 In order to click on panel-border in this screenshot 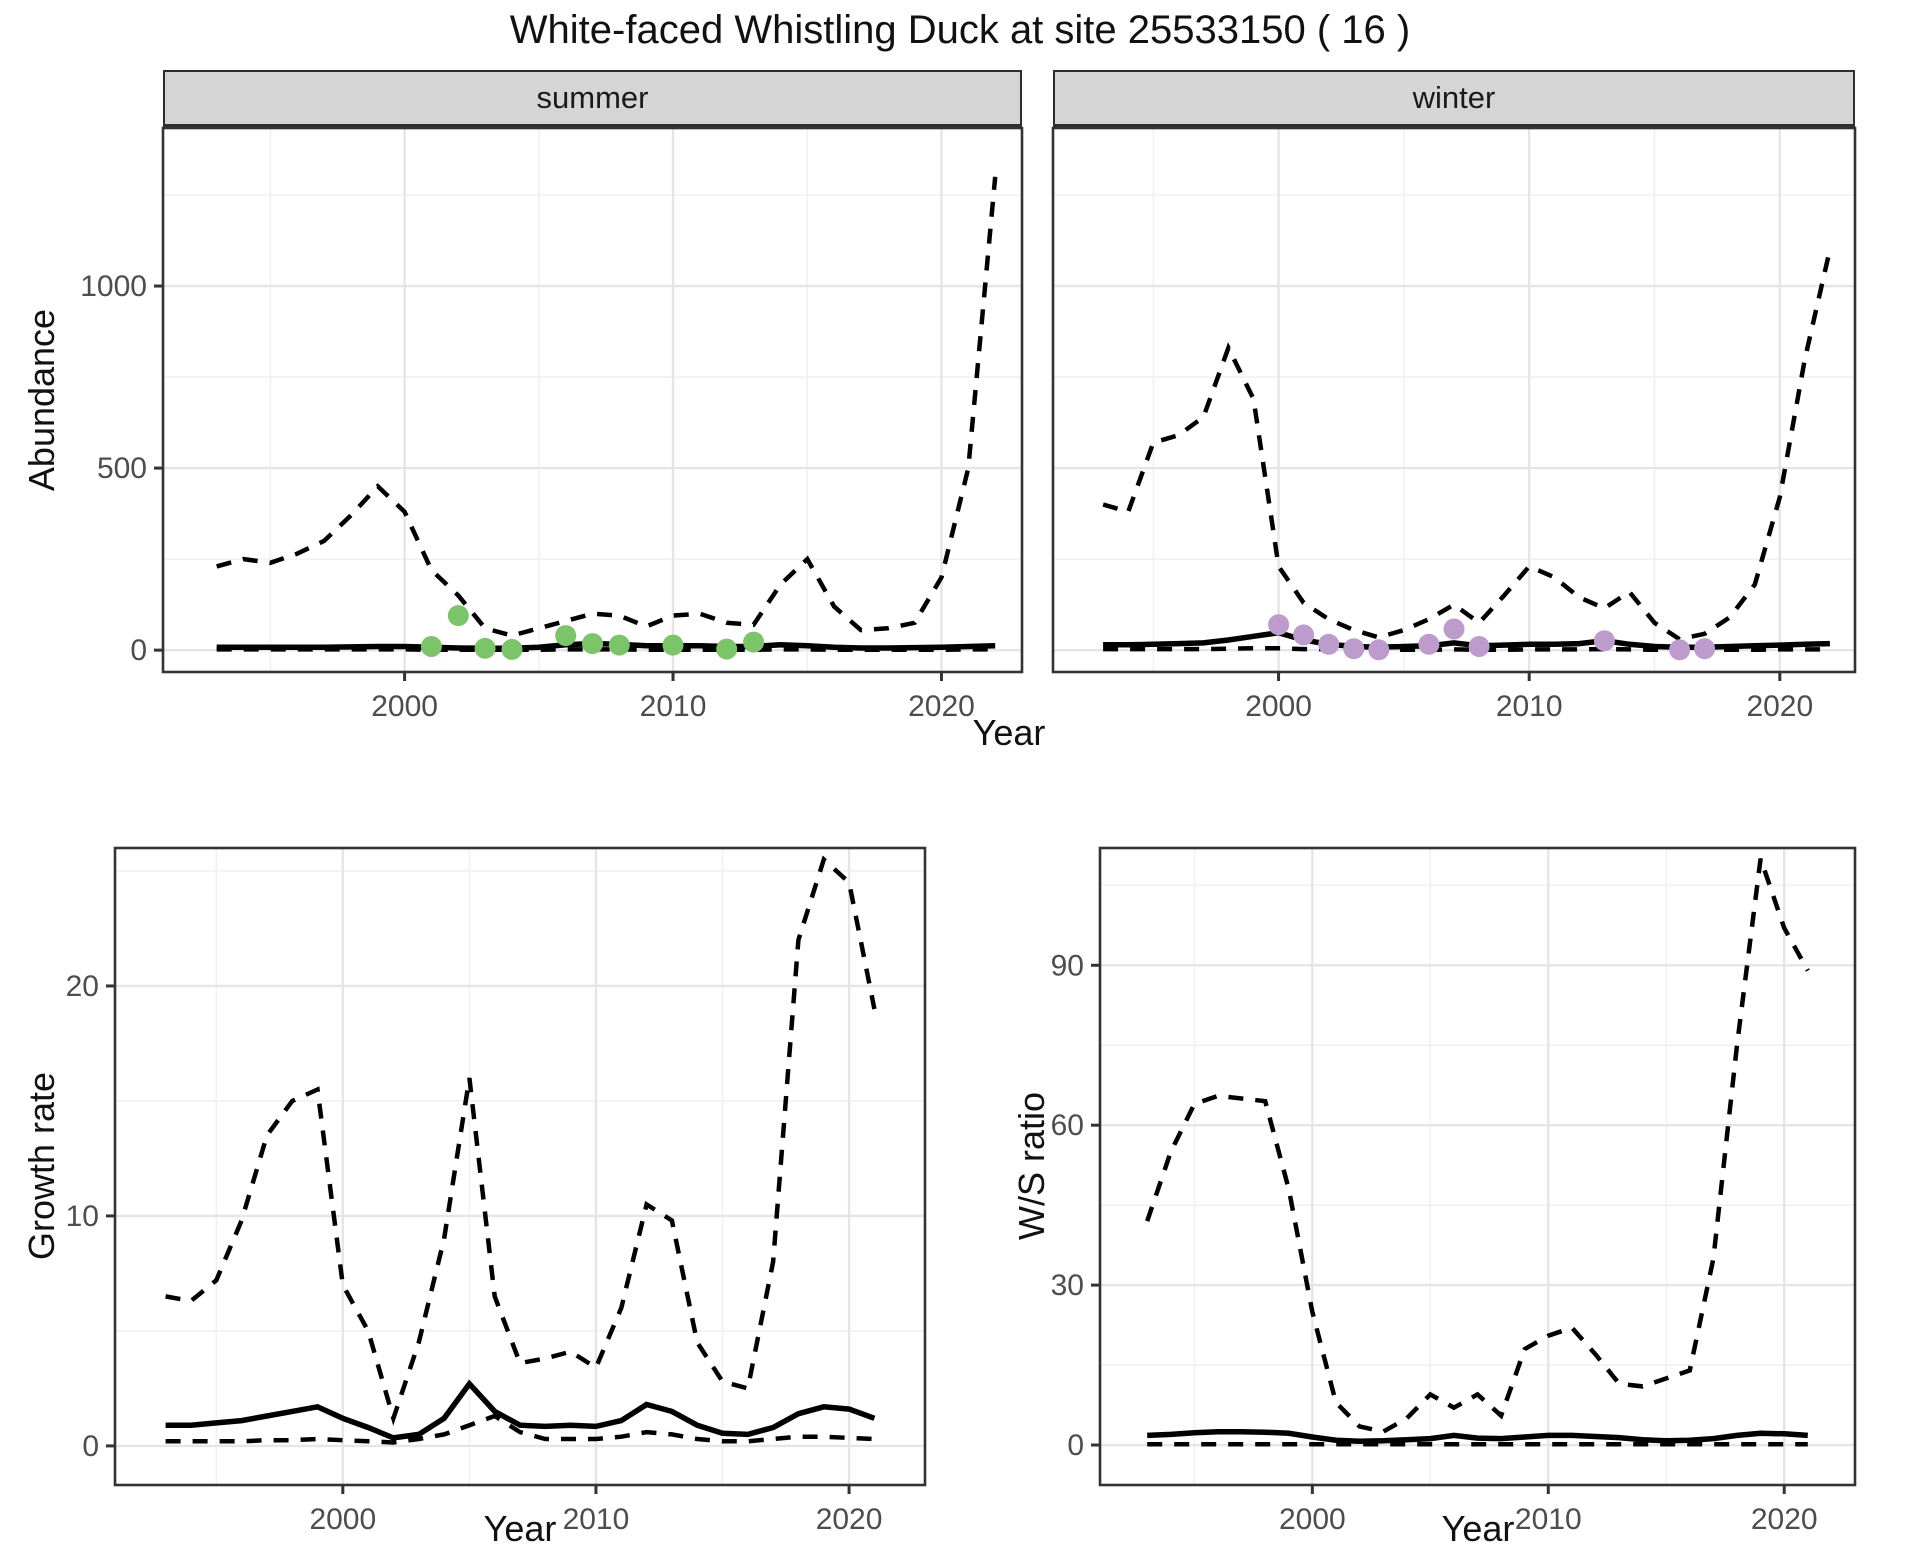, I will do `click(1454, 400)`.